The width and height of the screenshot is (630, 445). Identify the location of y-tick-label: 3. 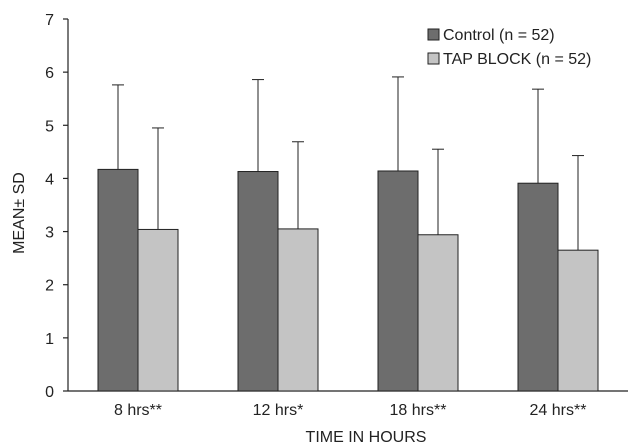
(49, 233).